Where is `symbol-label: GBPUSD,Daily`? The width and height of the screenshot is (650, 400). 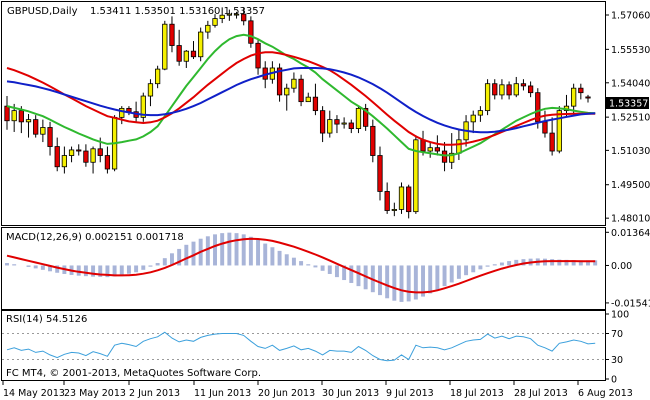
symbol-label: GBPUSD,Daily is located at coordinates (42, 11).